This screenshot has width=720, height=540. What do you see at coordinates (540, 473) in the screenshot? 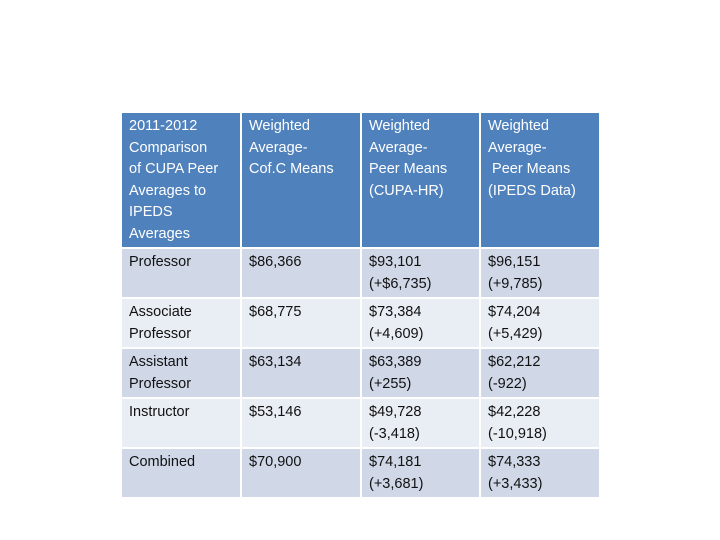
I see `ipeds-value-cell: $74,333 (+3,433)` at bounding box center [540, 473].